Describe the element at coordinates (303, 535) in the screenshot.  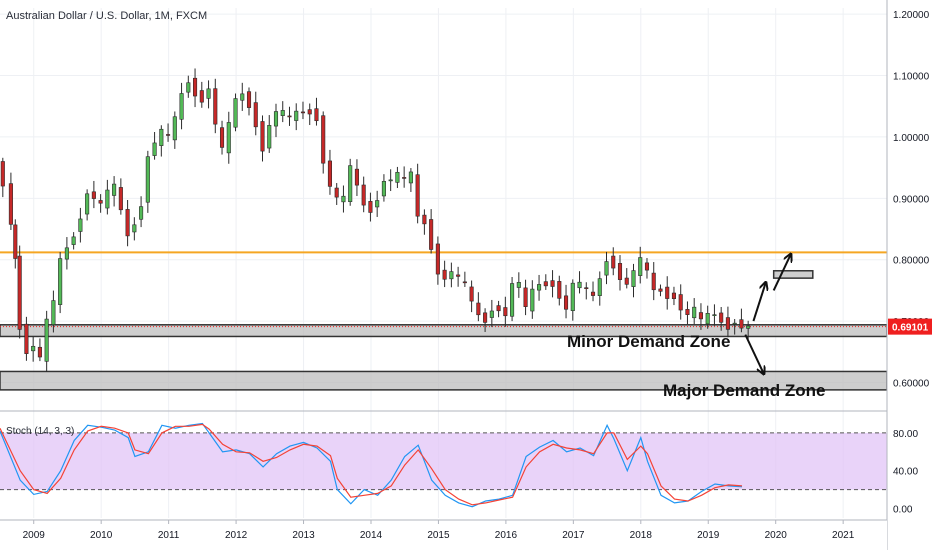
I see `x-tick-label: 2013` at that location.